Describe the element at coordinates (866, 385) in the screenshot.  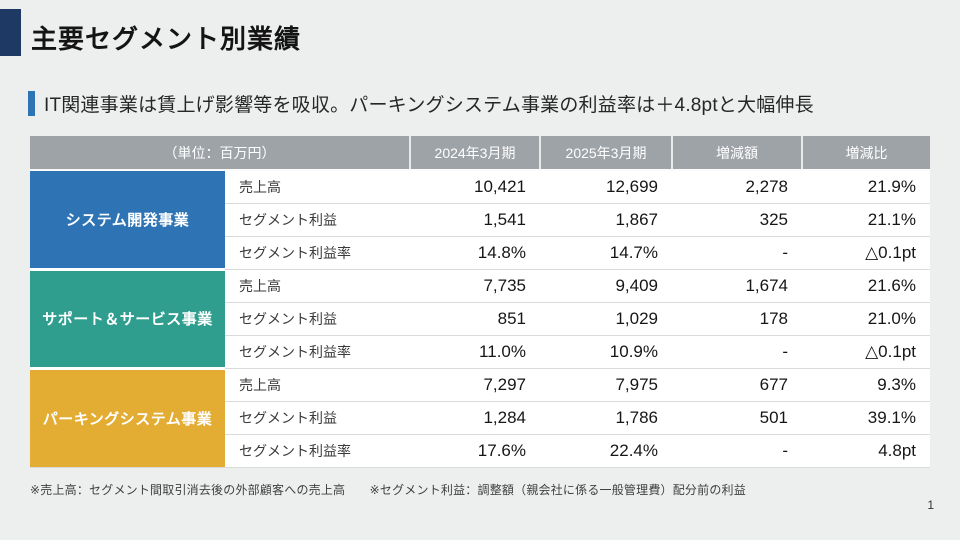
I see `value-cell: 9.3%` at that location.